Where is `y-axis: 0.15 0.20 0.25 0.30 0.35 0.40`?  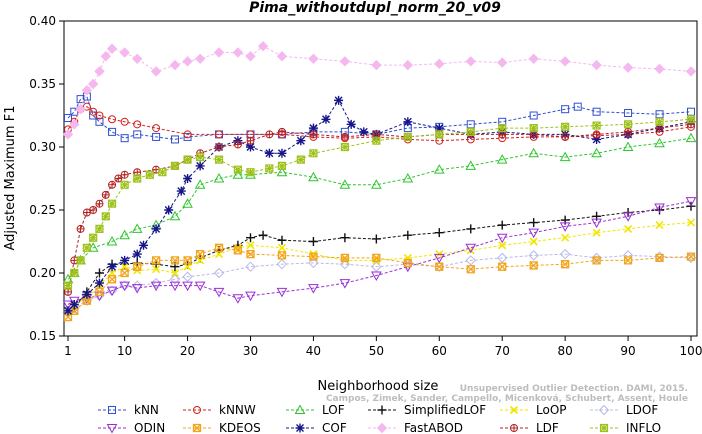 y-axis: 0.15 0.20 0.25 0.30 0.35 0.40 is located at coordinates (46, 178).